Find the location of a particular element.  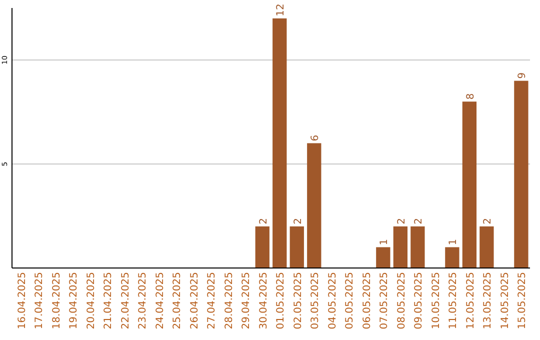

x-tick-label: 17.04.2025 is located at coordinates (40, 301).